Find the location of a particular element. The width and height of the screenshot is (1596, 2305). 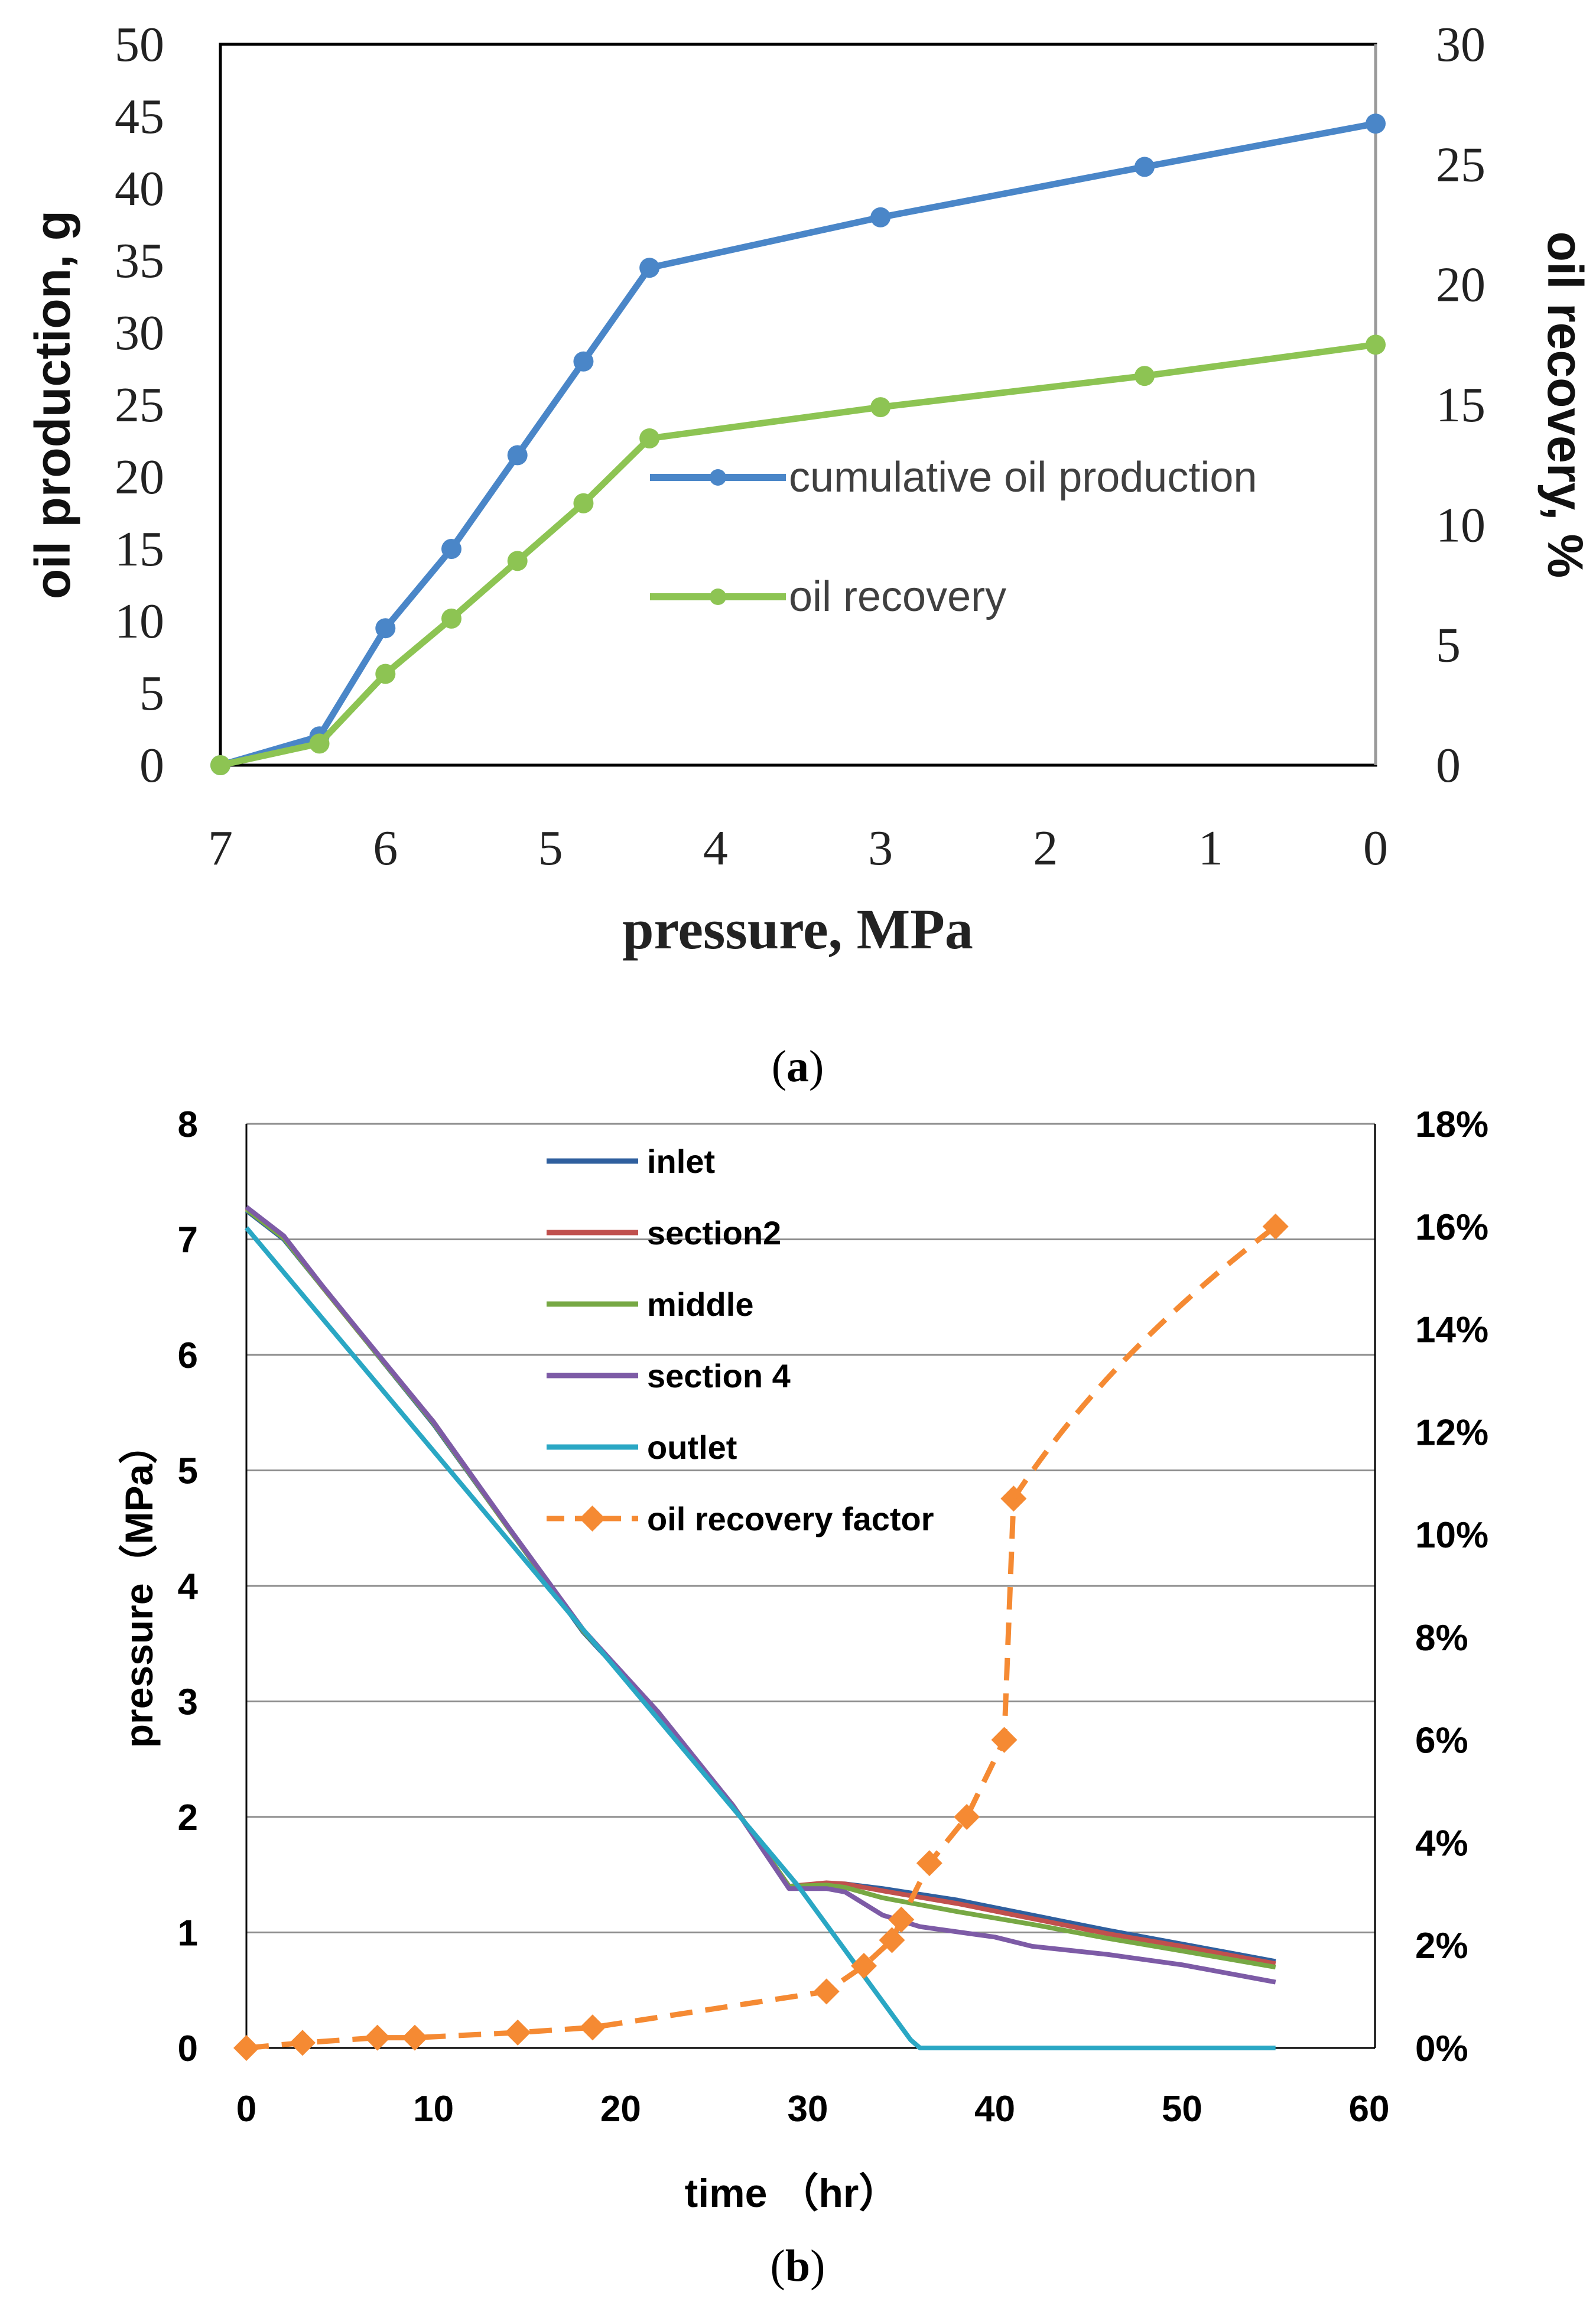

chart-b-x-tick-label: 10 is located at coordinates (433, 2109).